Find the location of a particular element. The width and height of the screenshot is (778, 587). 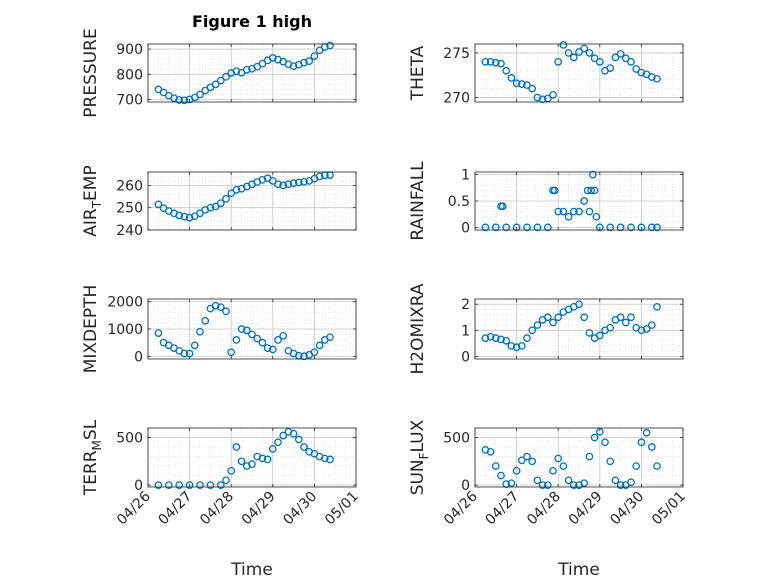

y-tick-label: 900 is located at coordinates (129, 50).